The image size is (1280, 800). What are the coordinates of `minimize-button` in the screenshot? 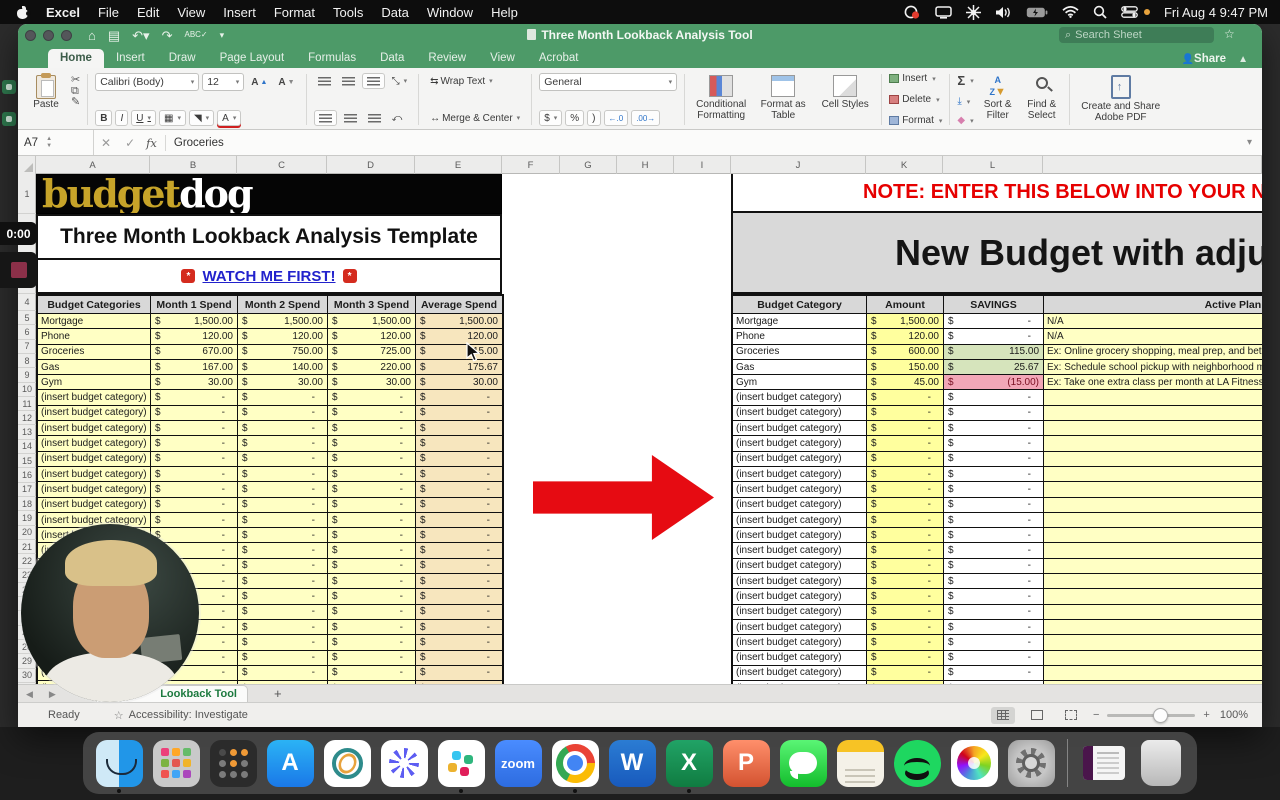 It's located at (48, 35).